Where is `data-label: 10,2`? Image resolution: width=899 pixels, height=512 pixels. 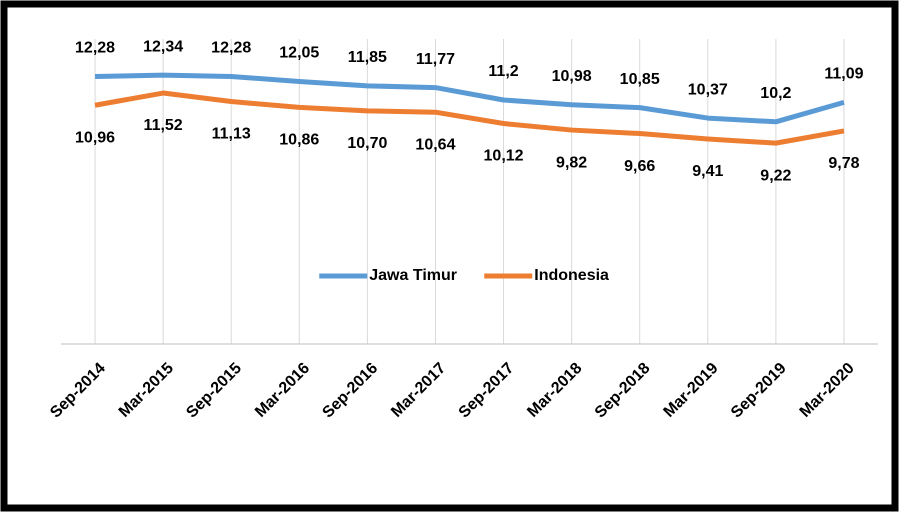 data-label: 10,2 is located at coordinates (775, 93).